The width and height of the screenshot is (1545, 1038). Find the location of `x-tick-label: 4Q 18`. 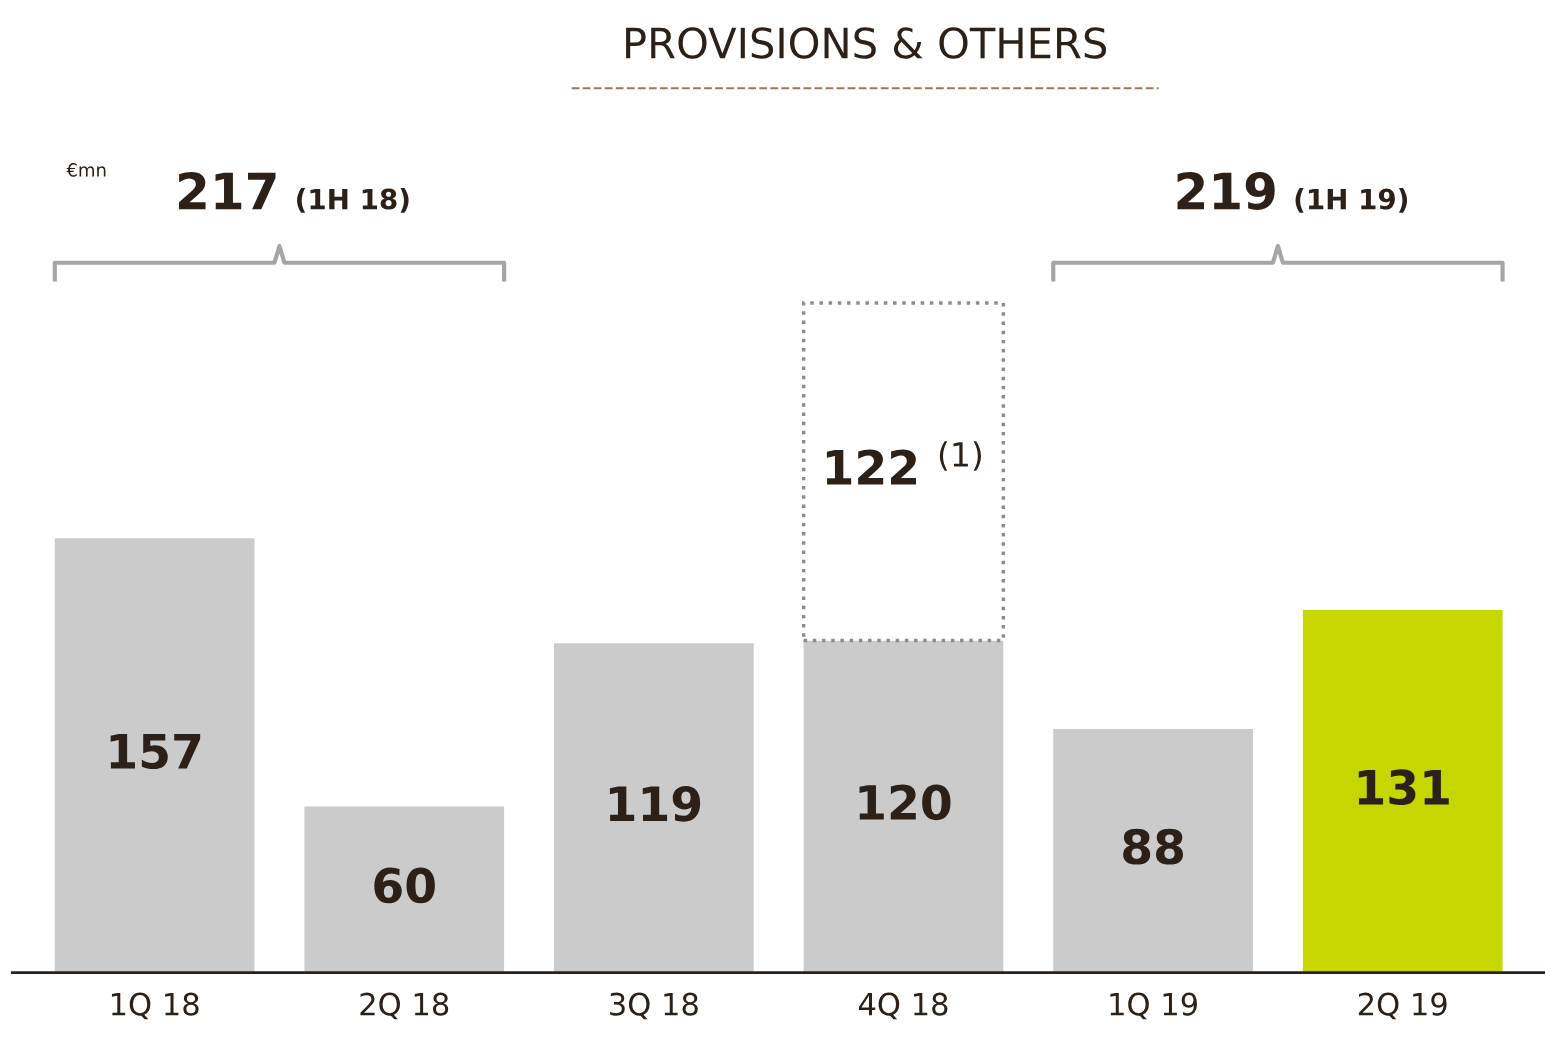

x-tick-label: 4Q 18 is located at coordinates (903, 1006).